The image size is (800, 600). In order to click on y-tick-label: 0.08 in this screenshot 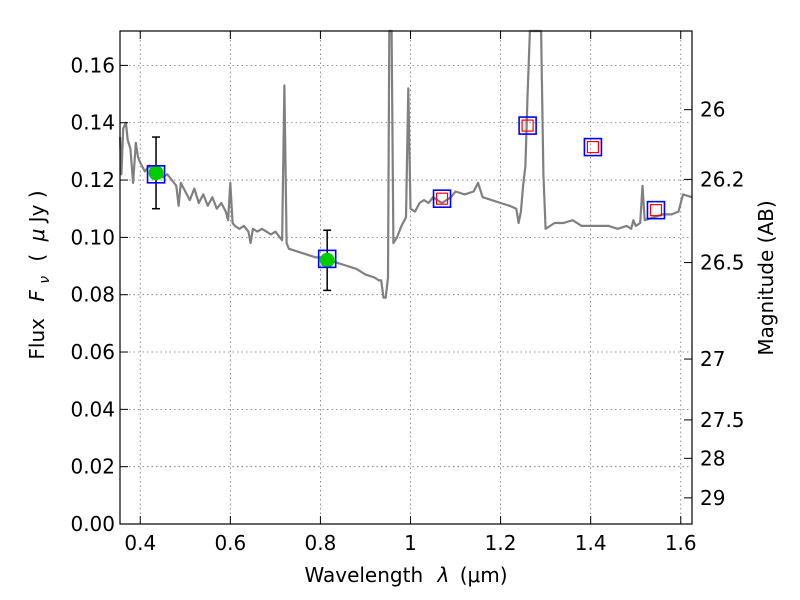, I will do `click(92, 295)`.